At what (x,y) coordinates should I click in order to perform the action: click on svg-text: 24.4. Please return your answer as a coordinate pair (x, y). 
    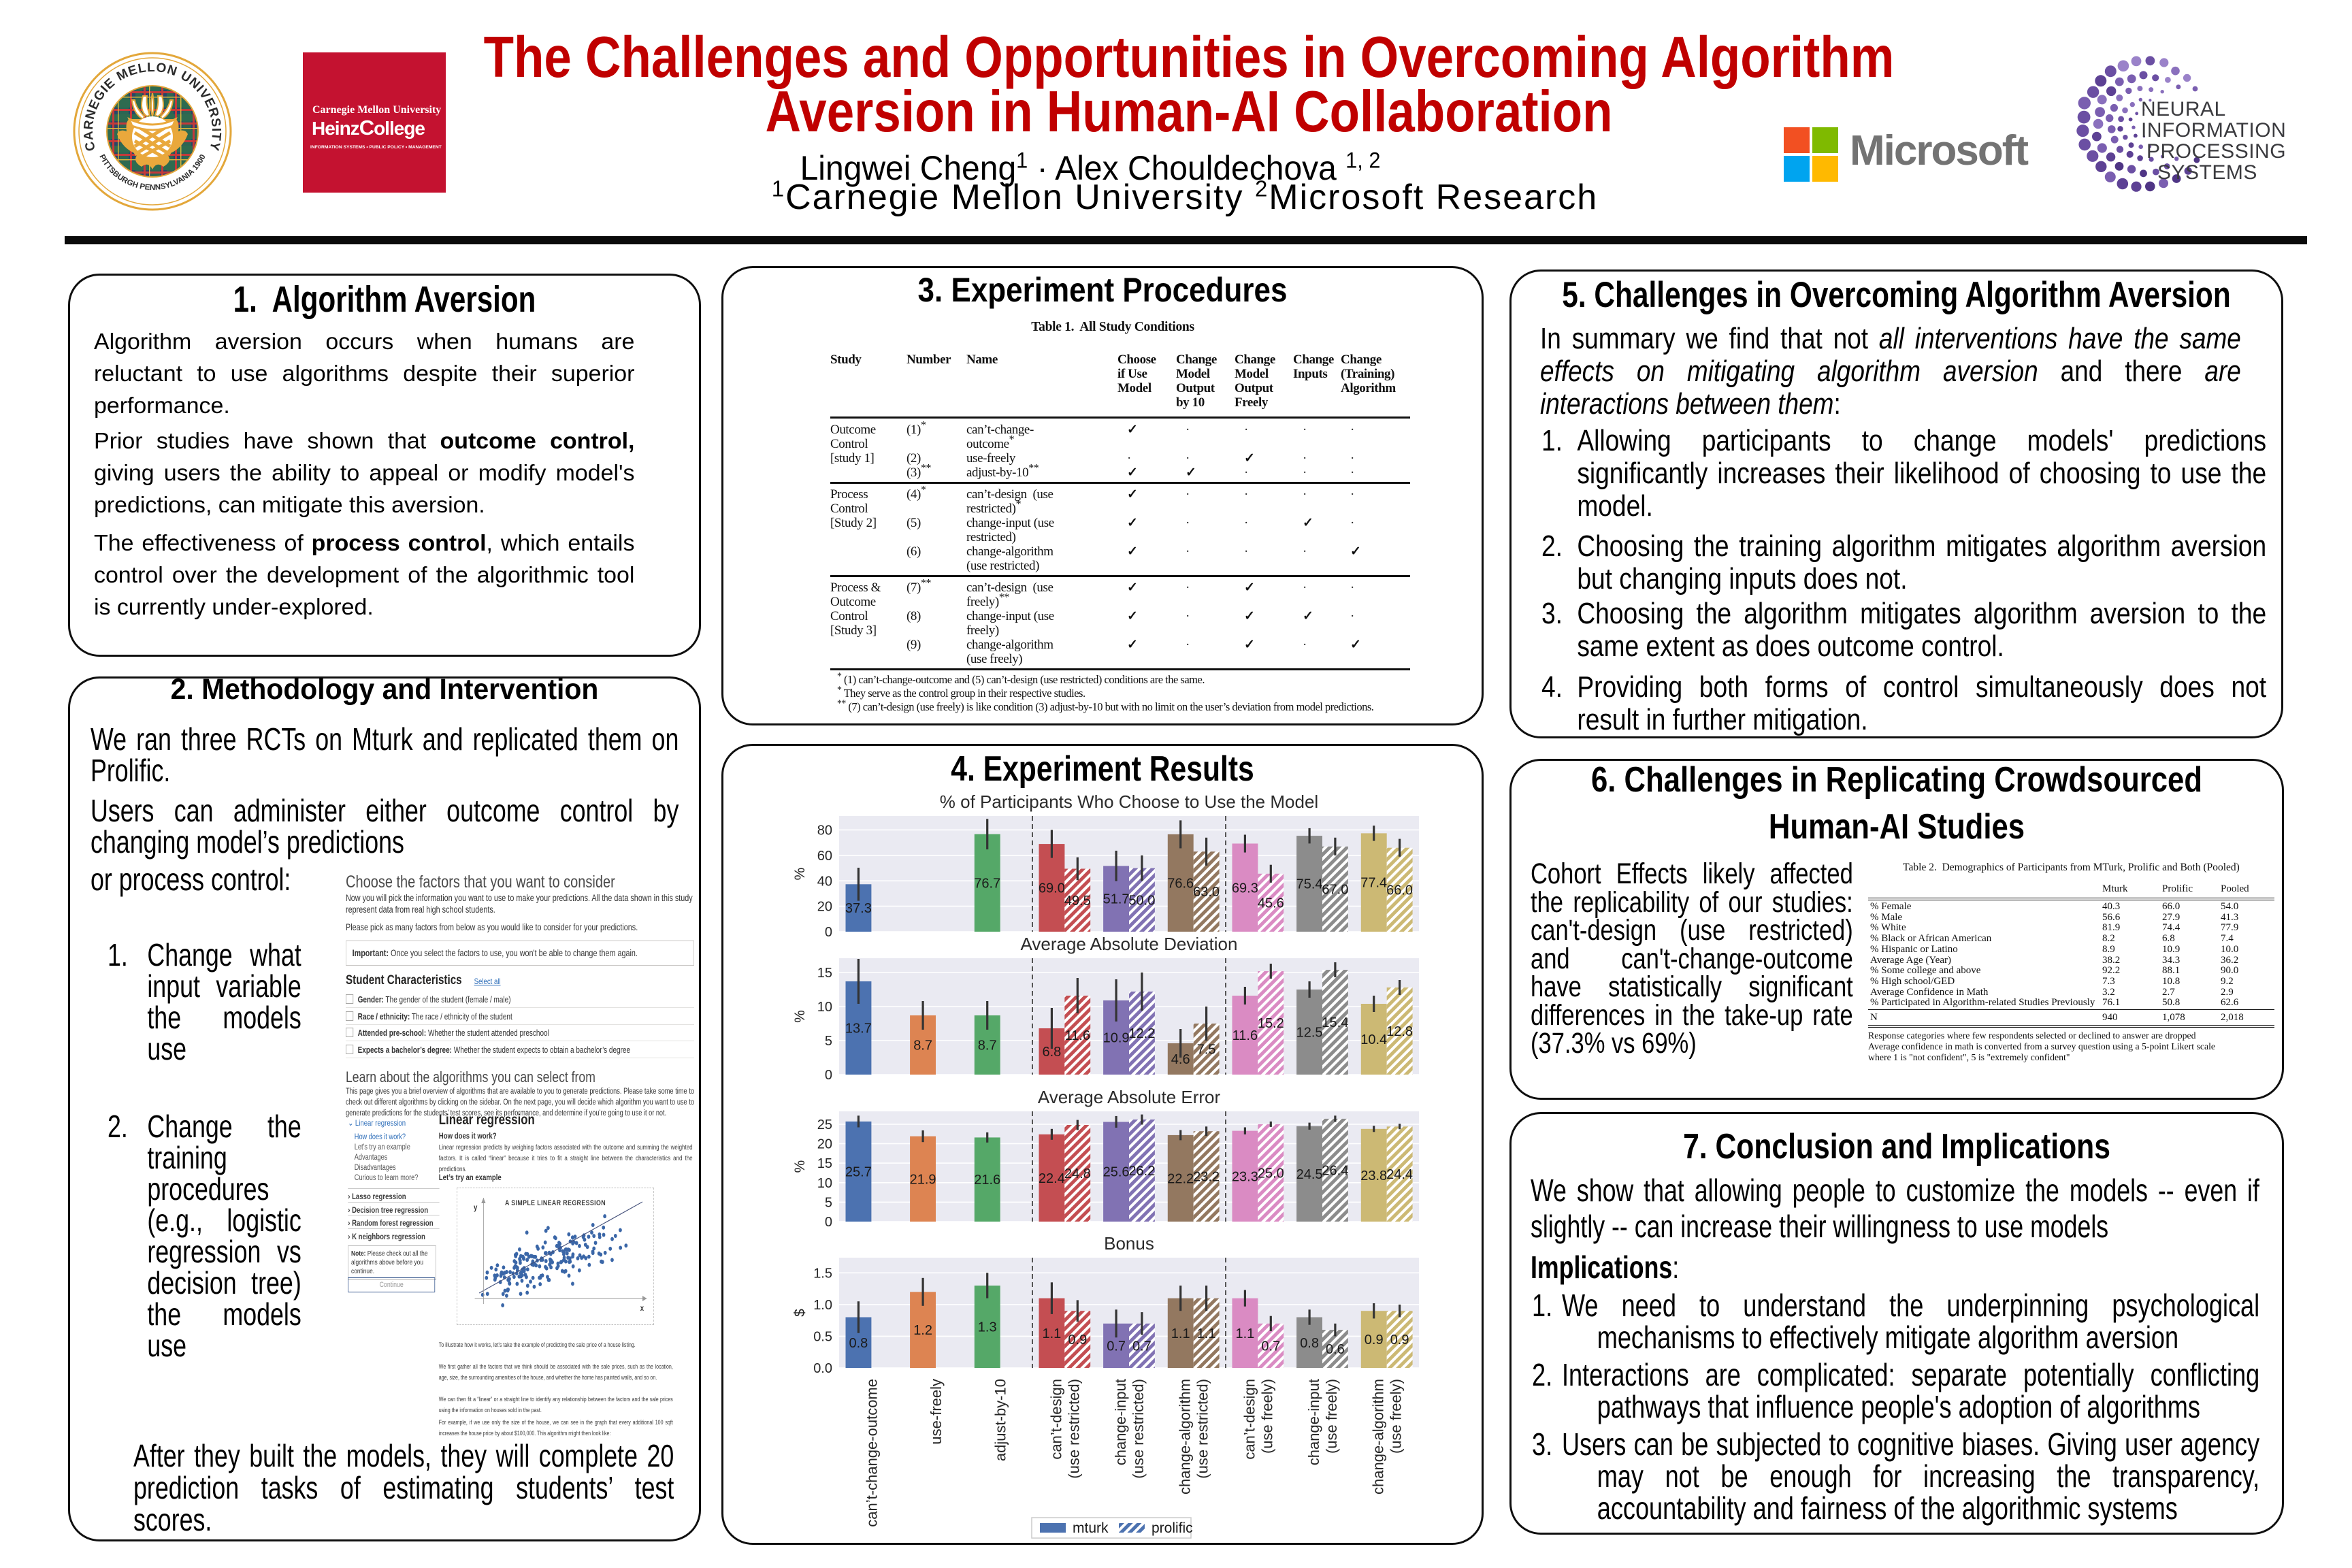
    Looking at the image, I should click on (1399, 1174).